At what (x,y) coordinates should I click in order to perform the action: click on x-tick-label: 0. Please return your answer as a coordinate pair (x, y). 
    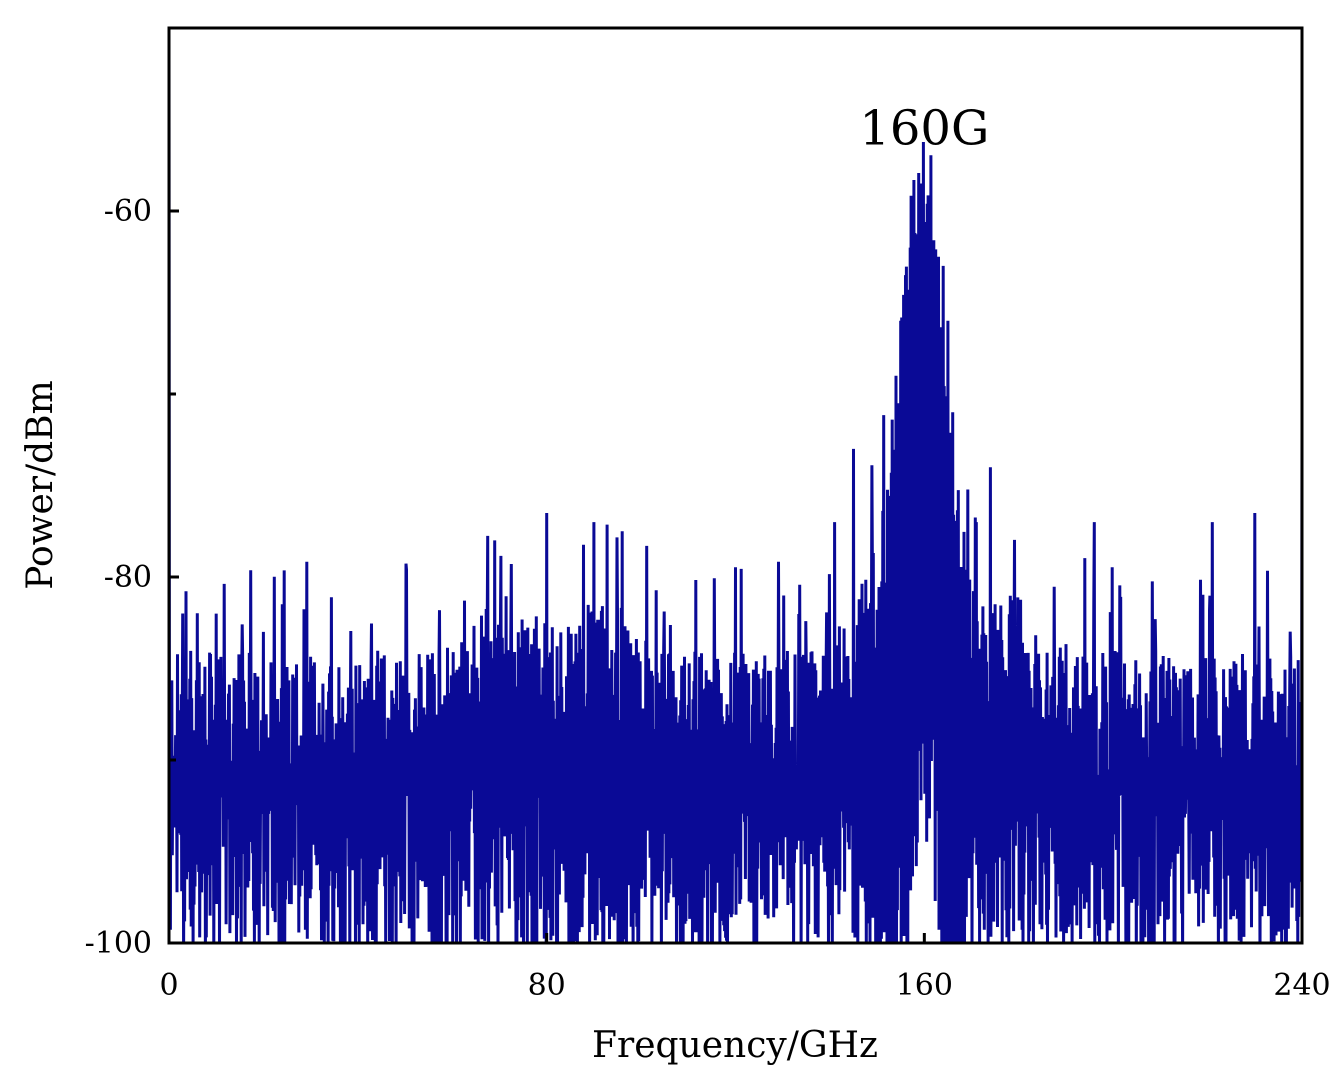
    Looking at the image, I should click on (168, 985).